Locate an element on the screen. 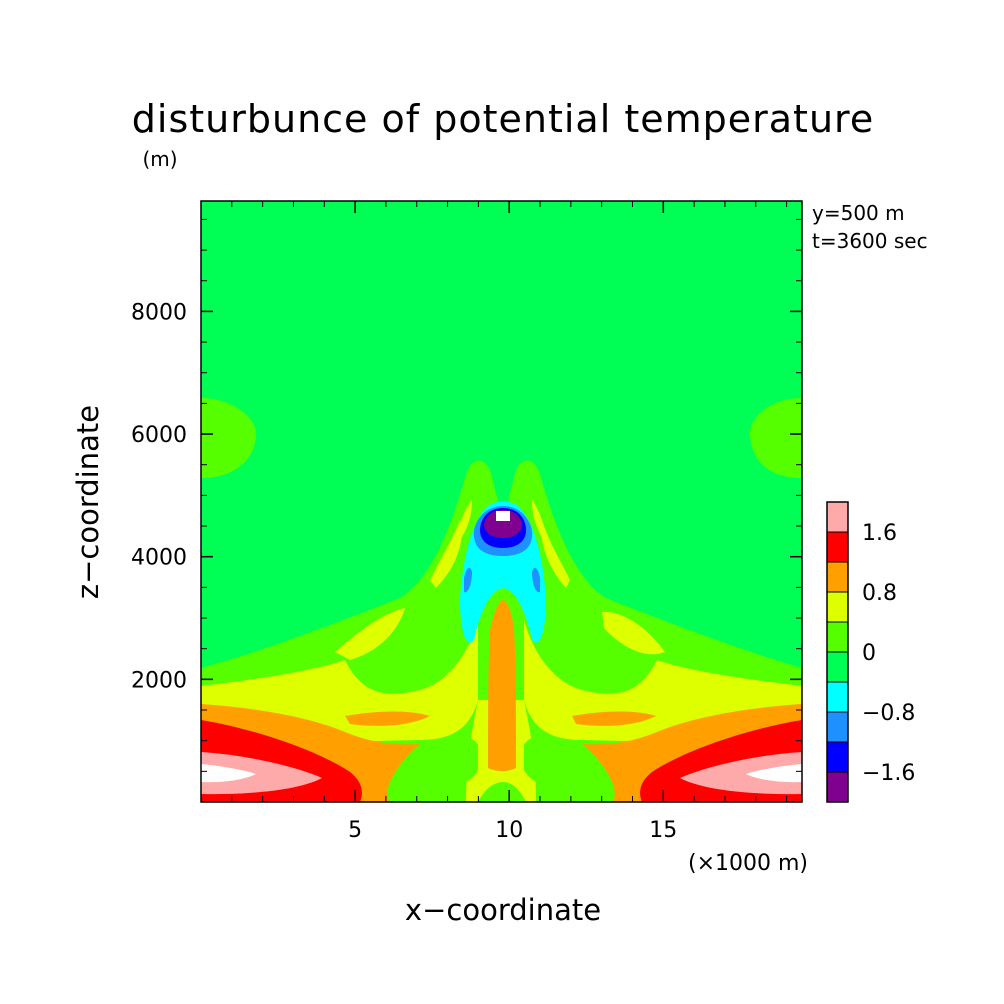 The width and height of the screenshot is (1004, 1004). y-tick-label: 4000 is located at coordinates (159, 558).